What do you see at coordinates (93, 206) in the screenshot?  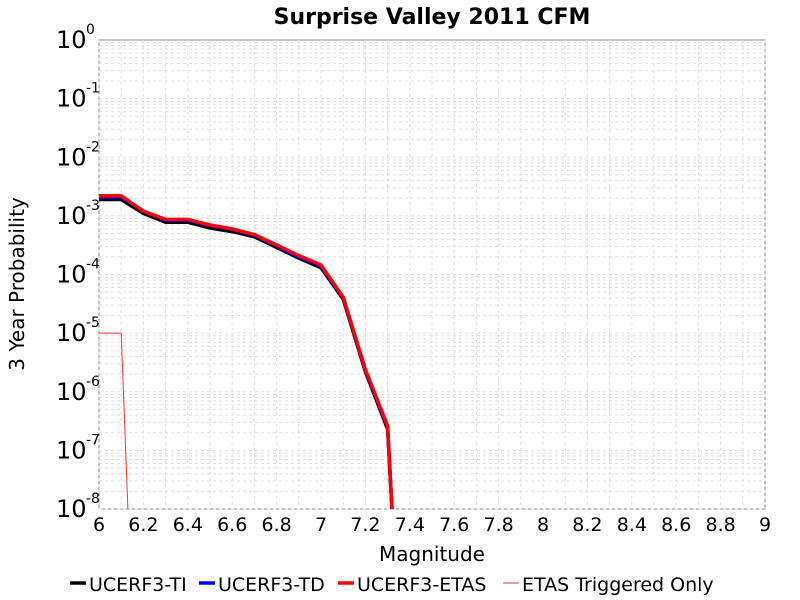 I see `y-tick-exponent: -3` at bounding box center [93, 206].